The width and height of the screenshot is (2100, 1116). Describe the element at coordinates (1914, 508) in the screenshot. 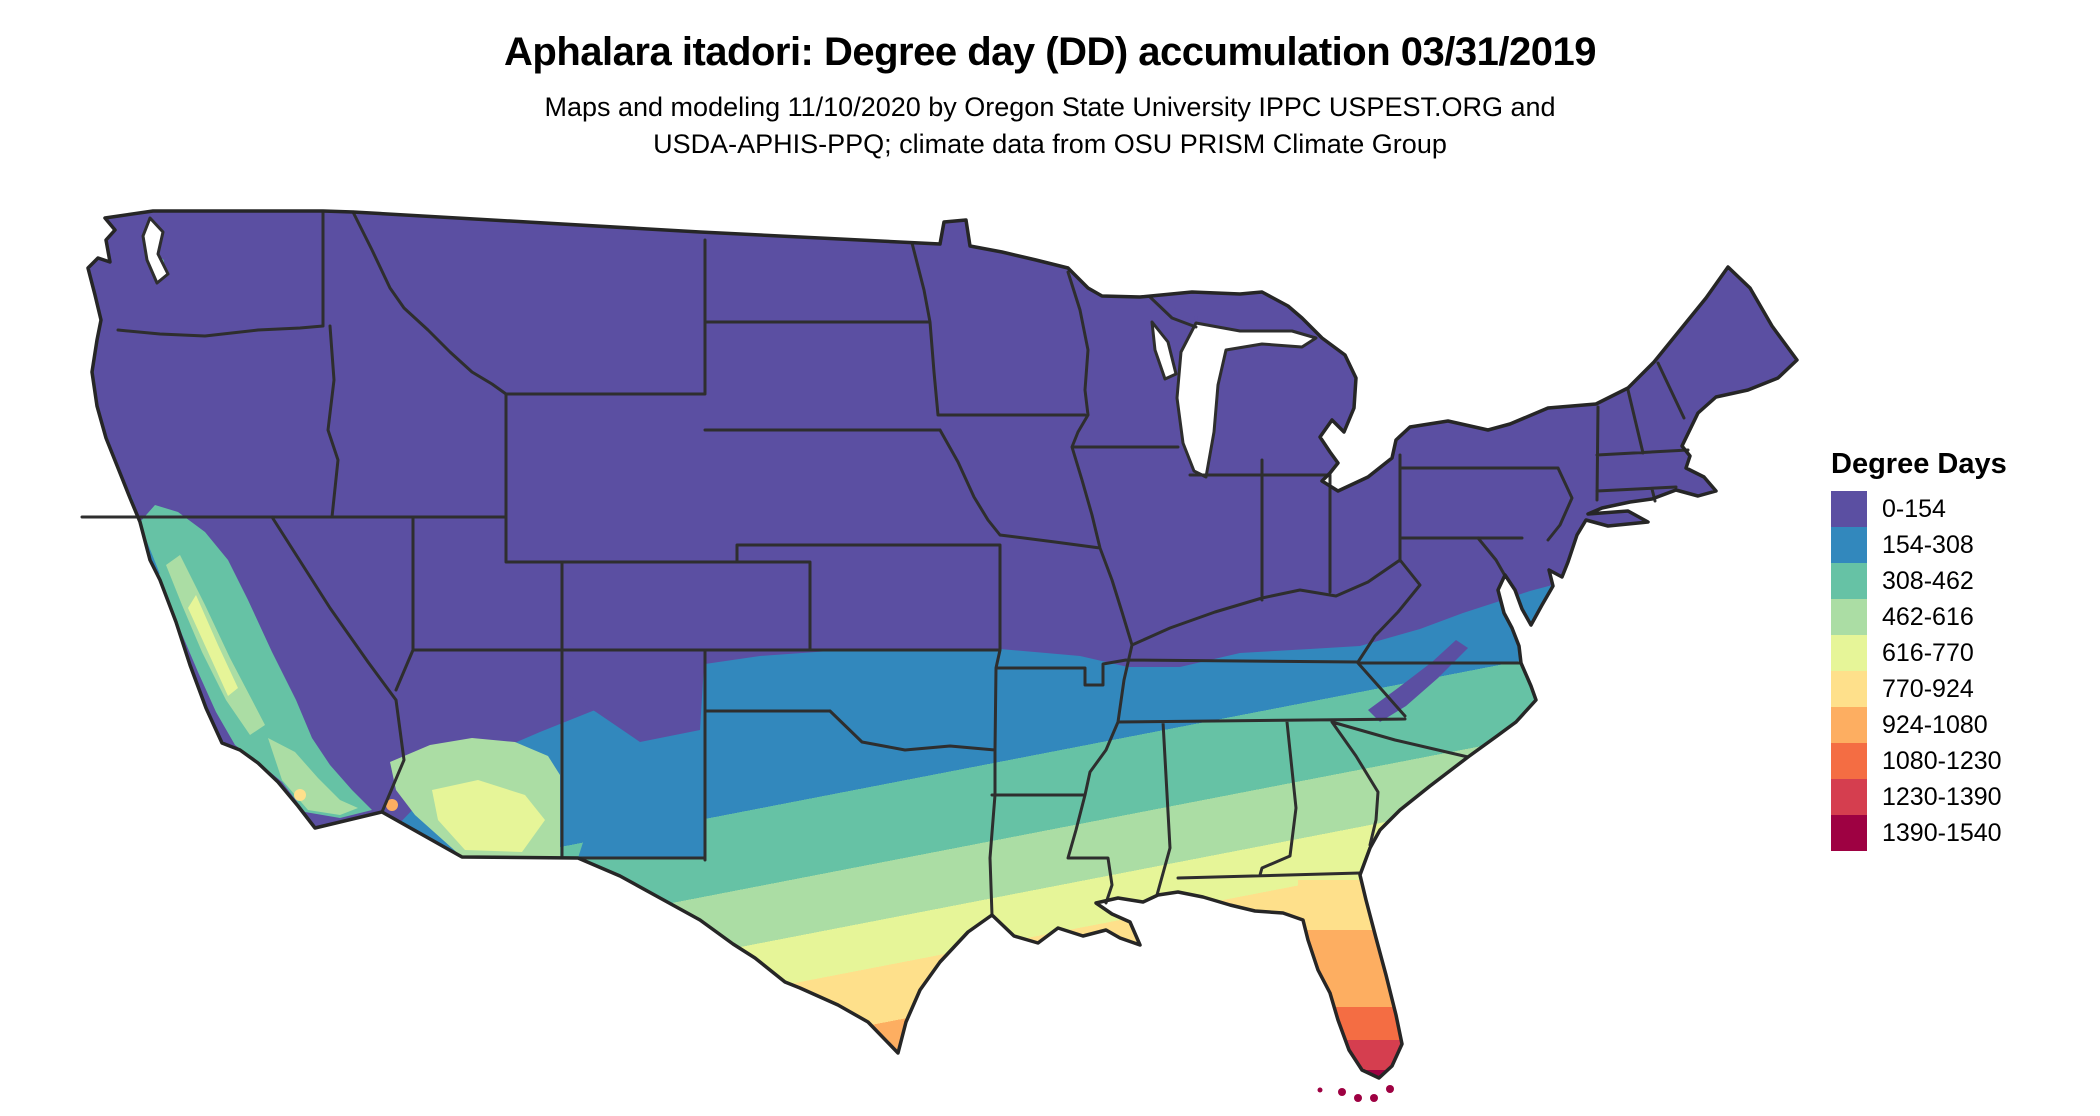

I see `legend-label: 0-154` at that location.